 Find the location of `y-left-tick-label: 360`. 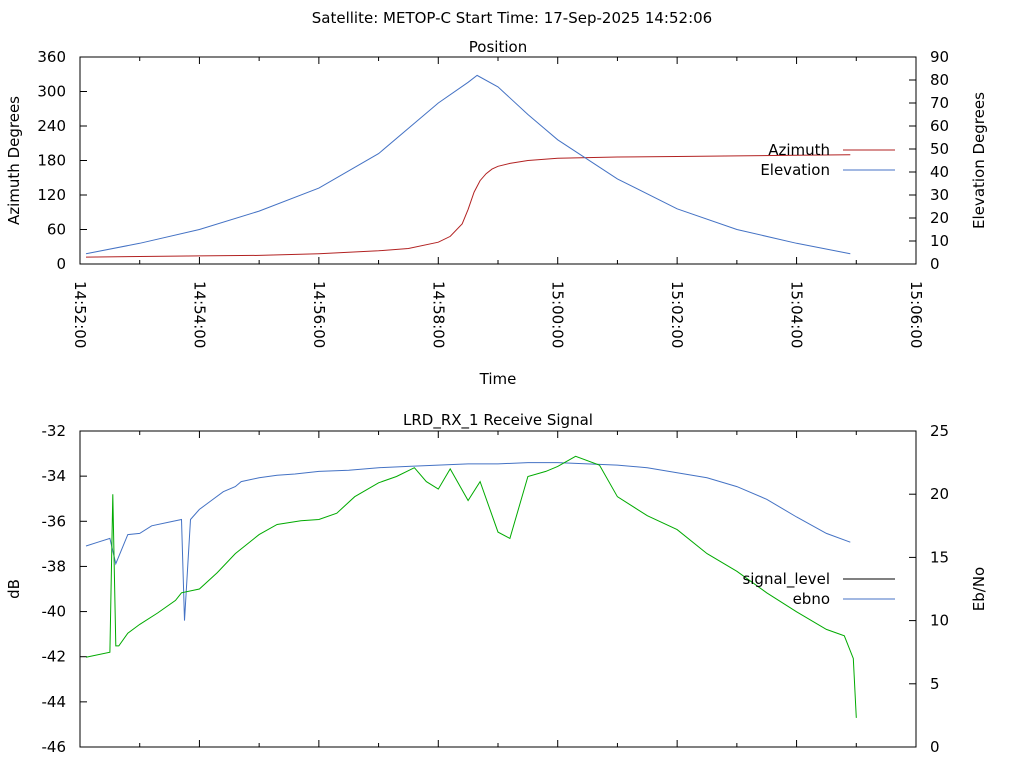

y-left-tick-label: 360 is located at coordinates (51, 57).